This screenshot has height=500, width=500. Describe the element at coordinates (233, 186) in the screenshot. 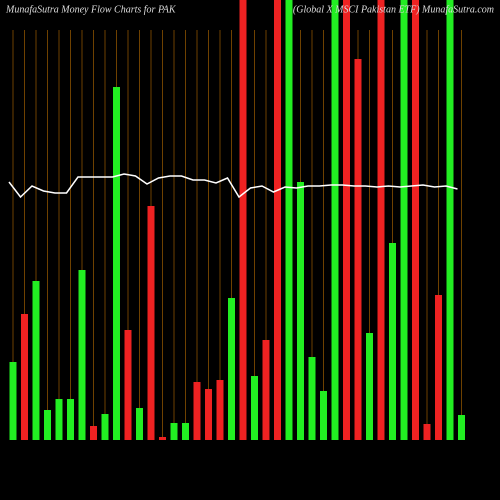

I see `money-flow-line` at that location.